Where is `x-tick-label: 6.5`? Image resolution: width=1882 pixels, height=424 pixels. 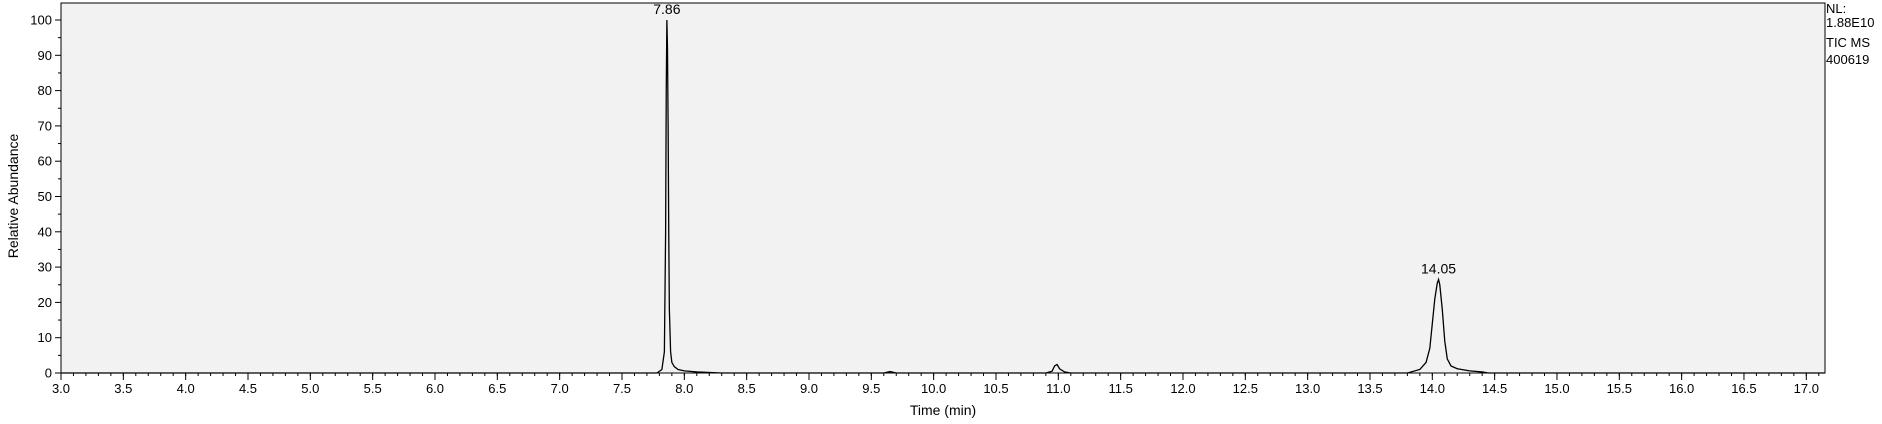 x-tick-label: 6.5 is located at coordinates (497, 388).